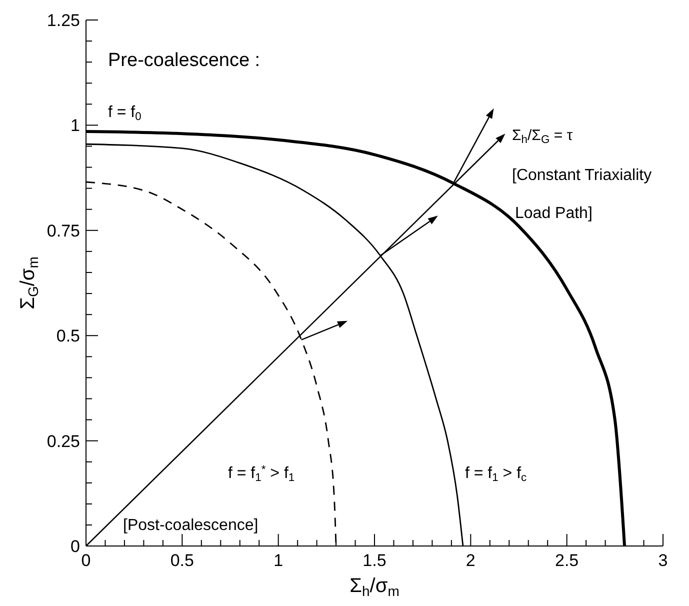  What do you see at coordinates (63, 230) in the screenshot?
I see `y-tick-label: 0.75` at bounding box center [63, 230].